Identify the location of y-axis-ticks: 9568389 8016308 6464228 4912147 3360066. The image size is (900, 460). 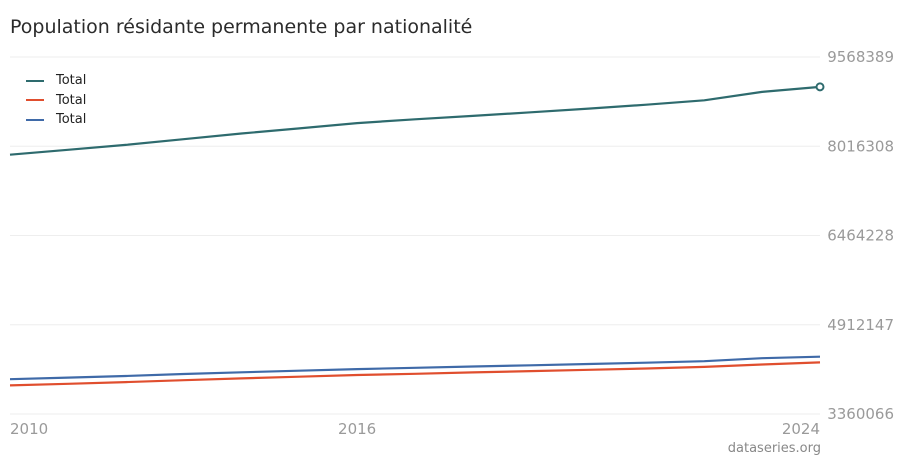
(860, 235).